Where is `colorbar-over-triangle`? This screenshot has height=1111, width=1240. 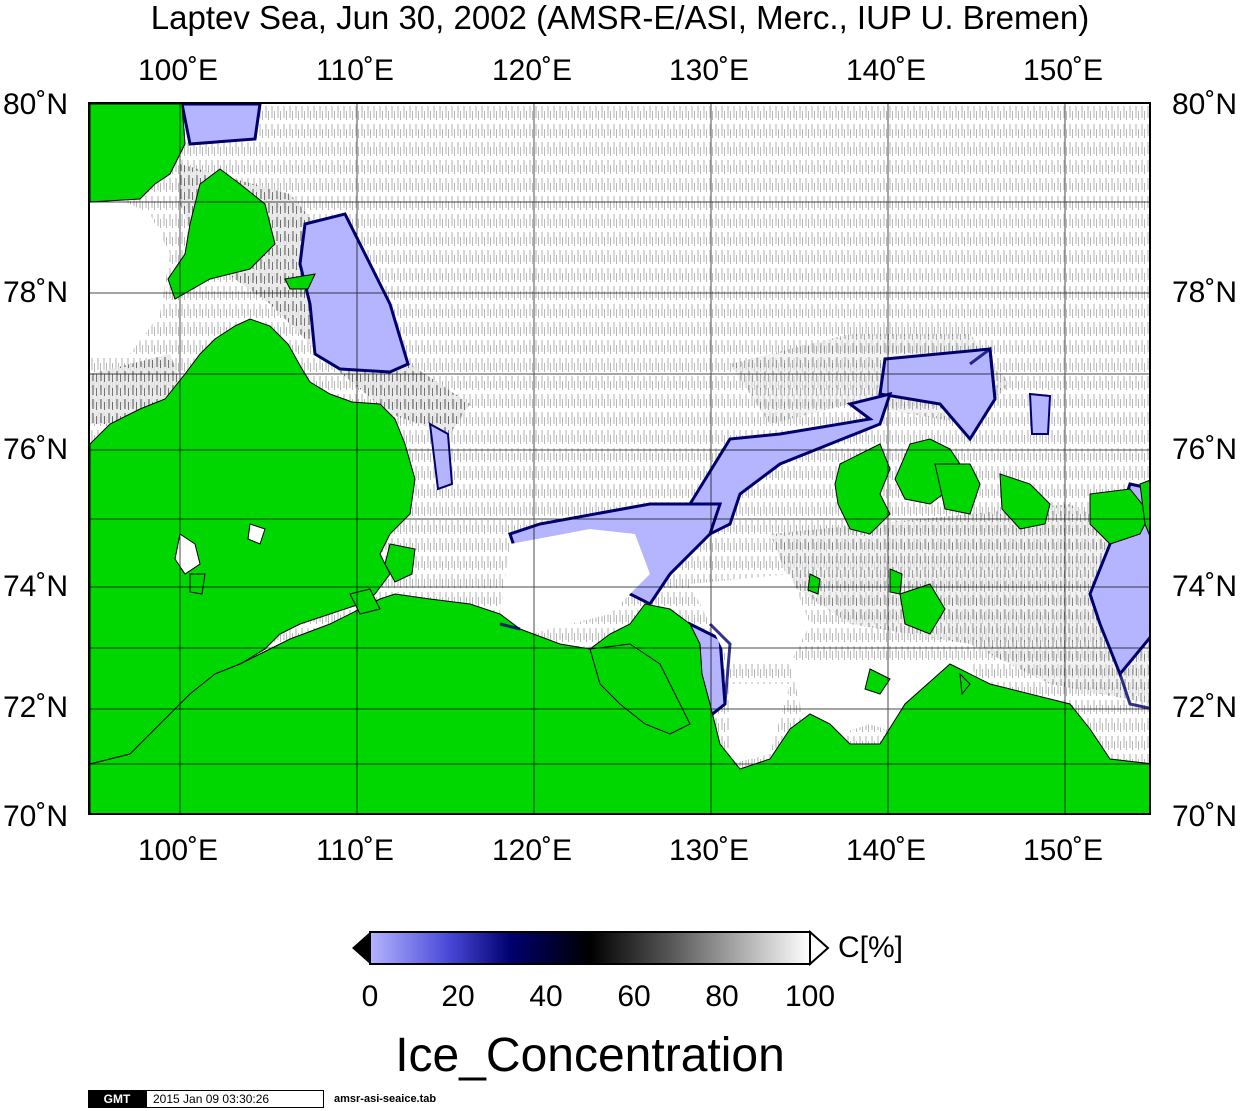 colorbar-over-triangle is located at coordinates (819, 948).